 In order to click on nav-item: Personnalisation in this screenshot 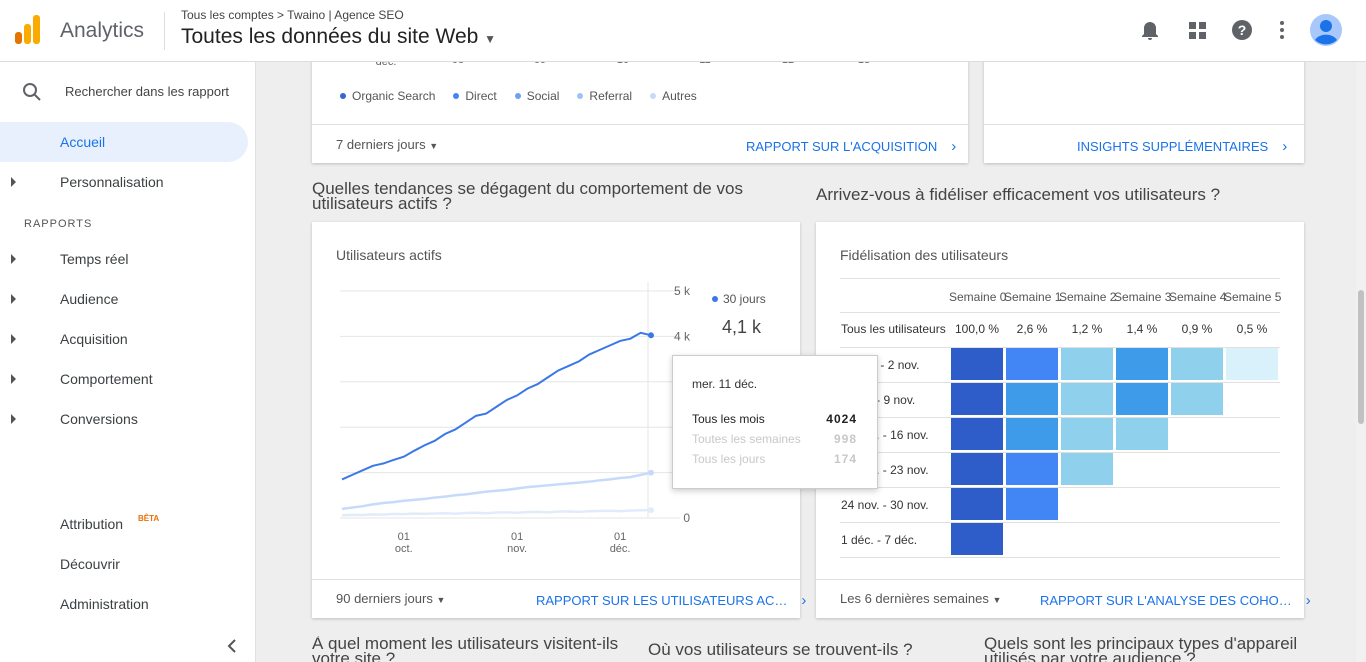, I will do `click(112, 182)`.